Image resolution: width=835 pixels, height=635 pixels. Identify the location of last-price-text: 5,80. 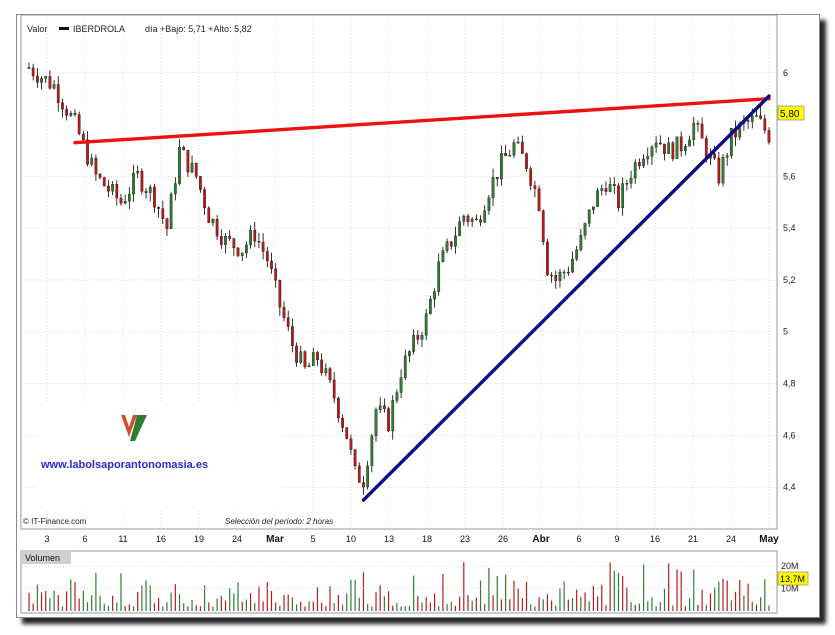
(790, 114).